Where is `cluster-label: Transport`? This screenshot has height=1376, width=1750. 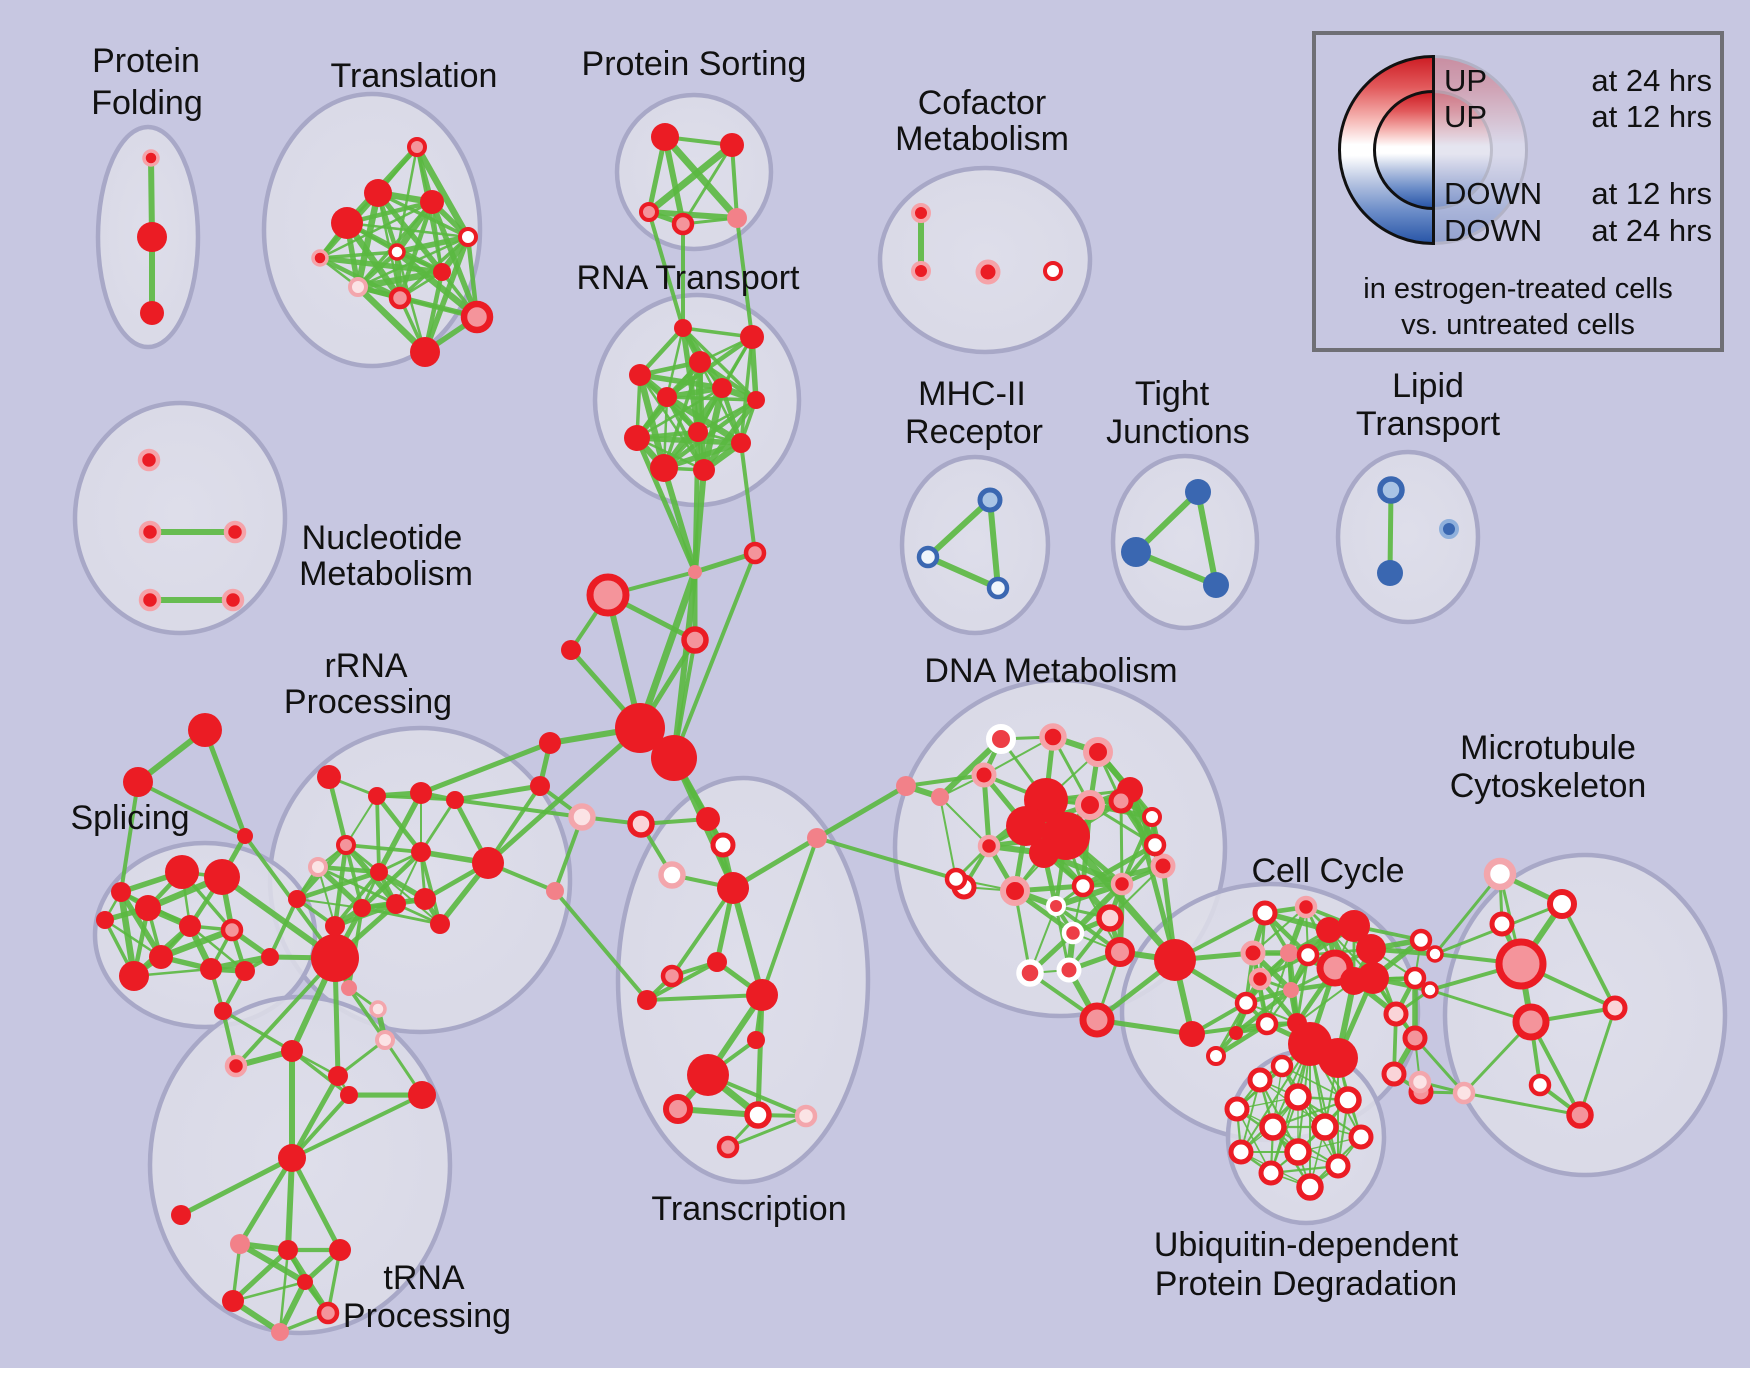
cluster-label: Transport is located at coordinates (1428, 424).